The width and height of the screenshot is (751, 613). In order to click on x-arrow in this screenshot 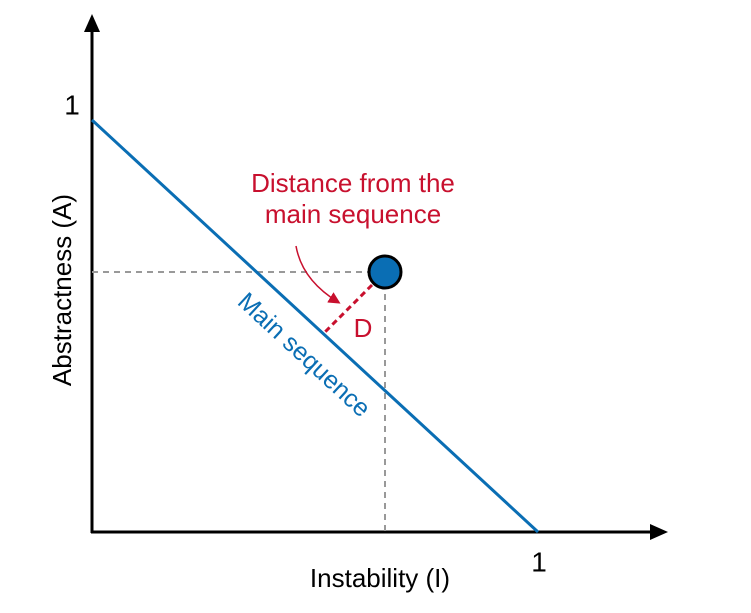, I will do `click(659, 532)`.